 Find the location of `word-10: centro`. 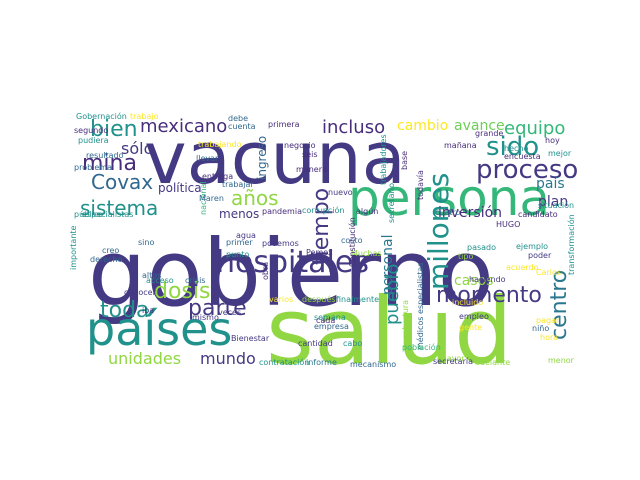

word-10: centro is located at coordinates (559, 305).